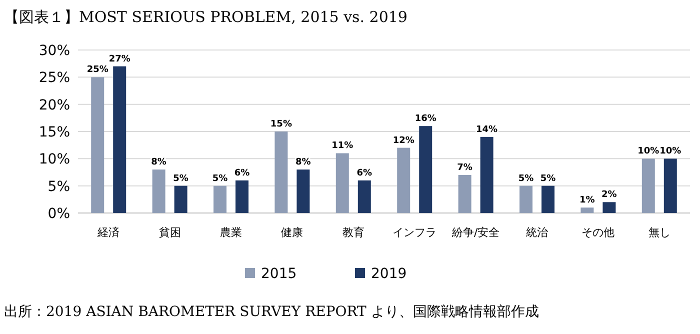 The height and width of the screenshot is (334, 700). Describe the element at coordinates (54, 78) in the screenshot. I see `y-tick-label: 25%` at that location.